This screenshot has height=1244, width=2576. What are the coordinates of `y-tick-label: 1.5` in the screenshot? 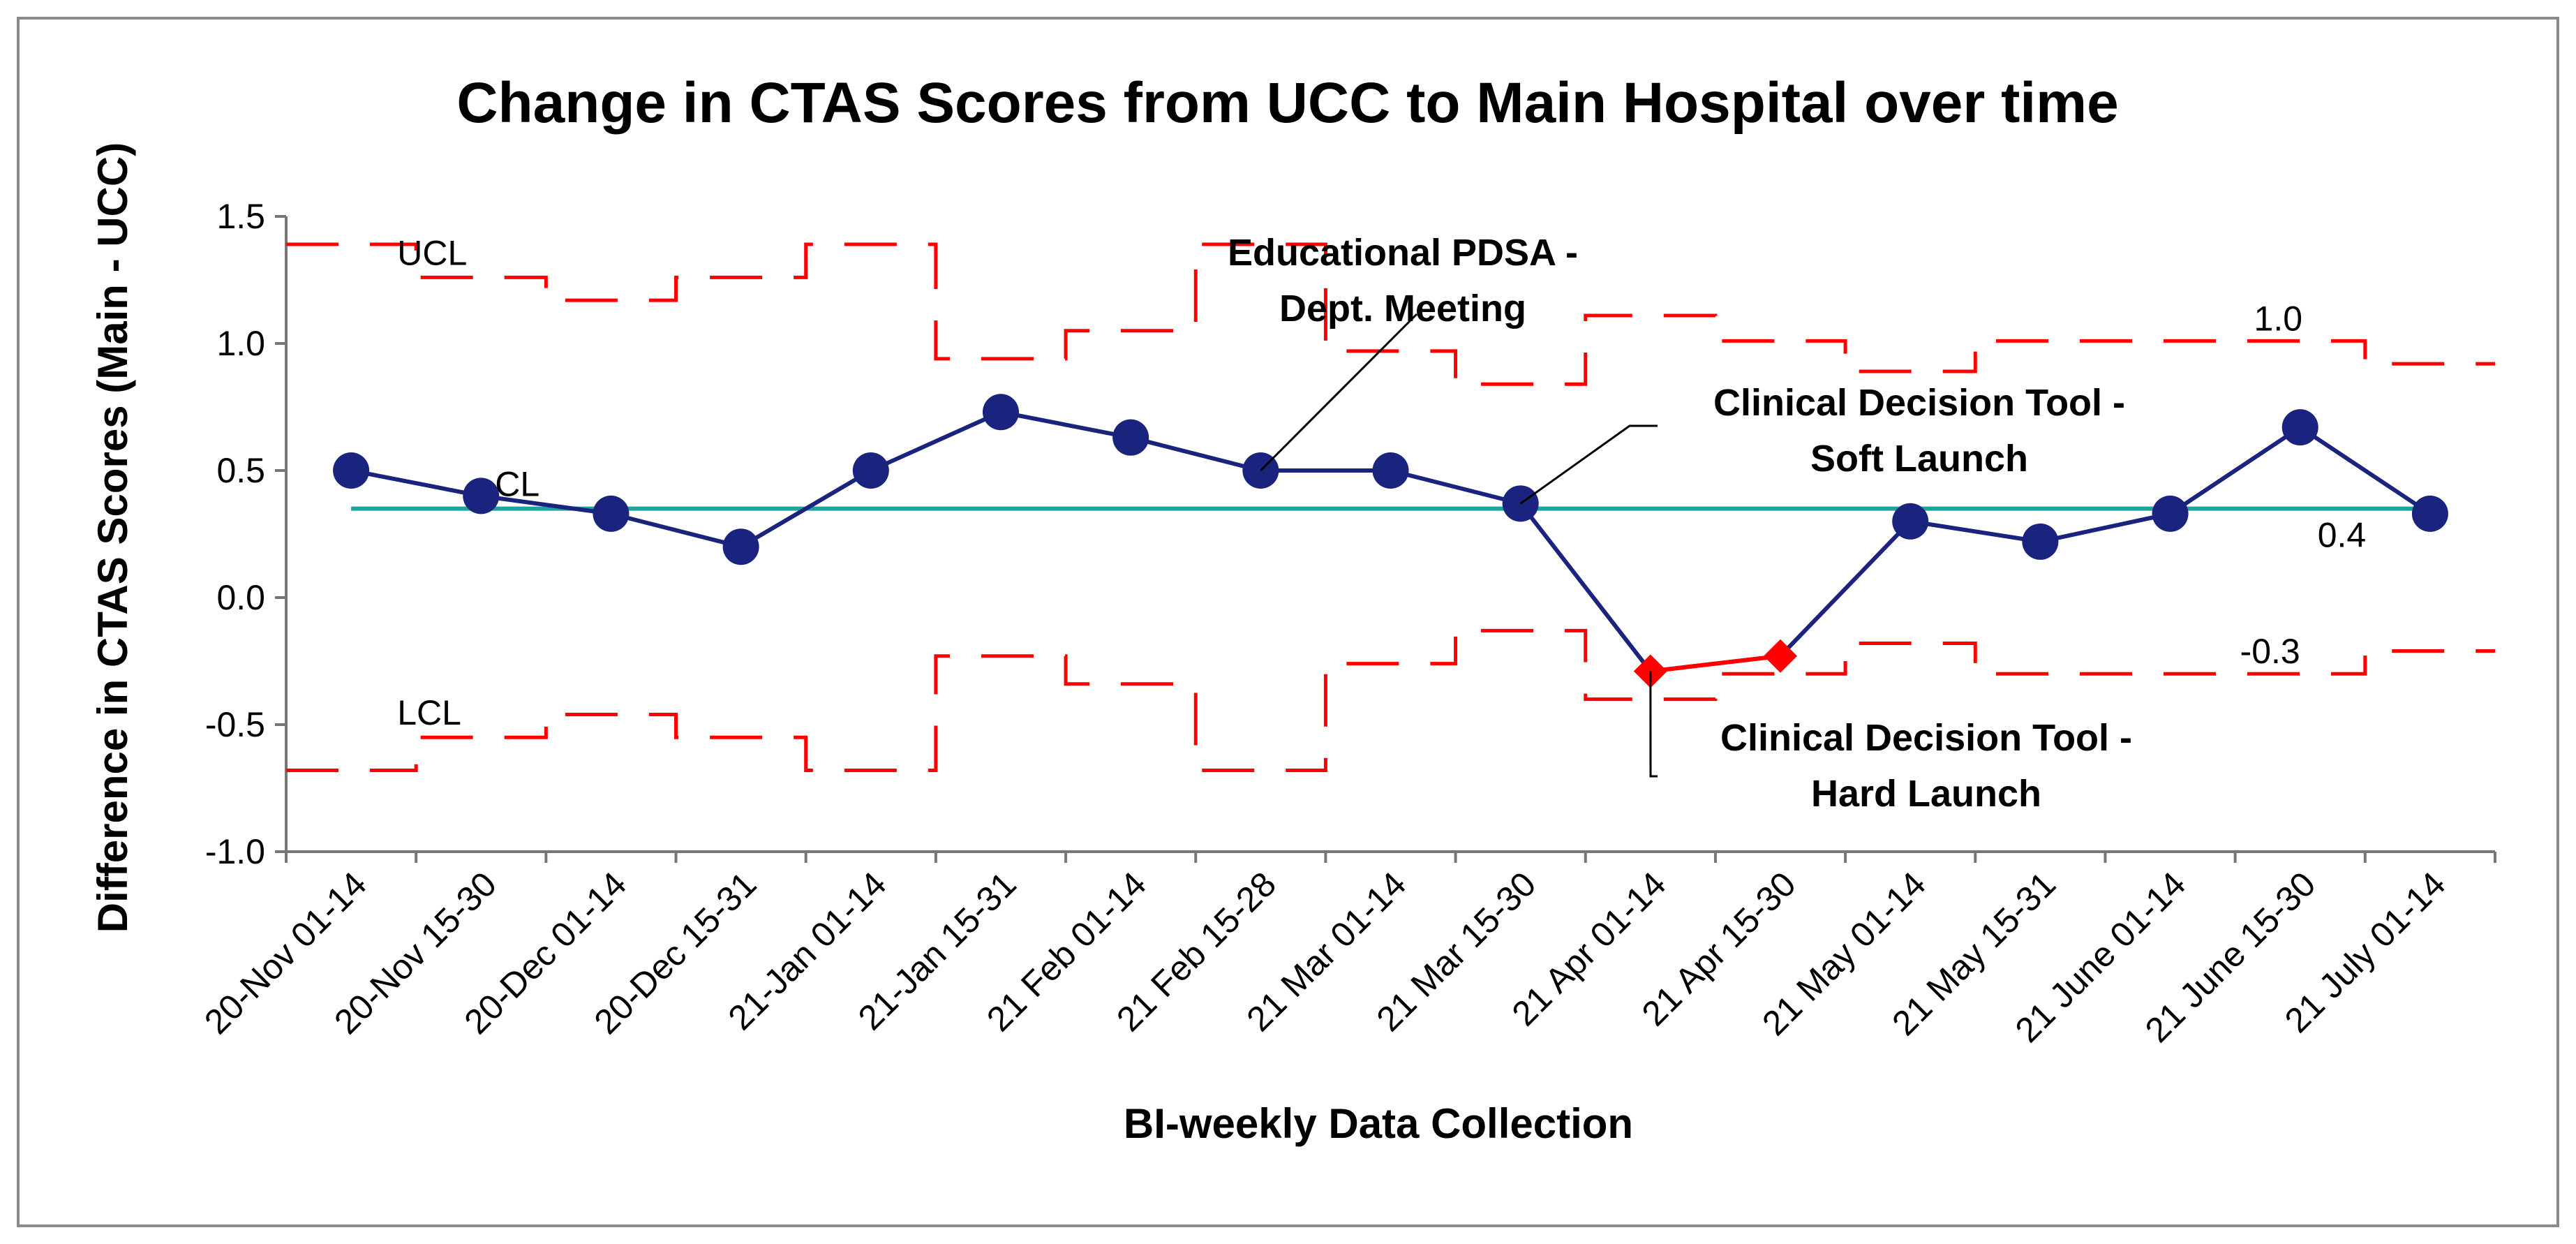 It's located at (241, 216).